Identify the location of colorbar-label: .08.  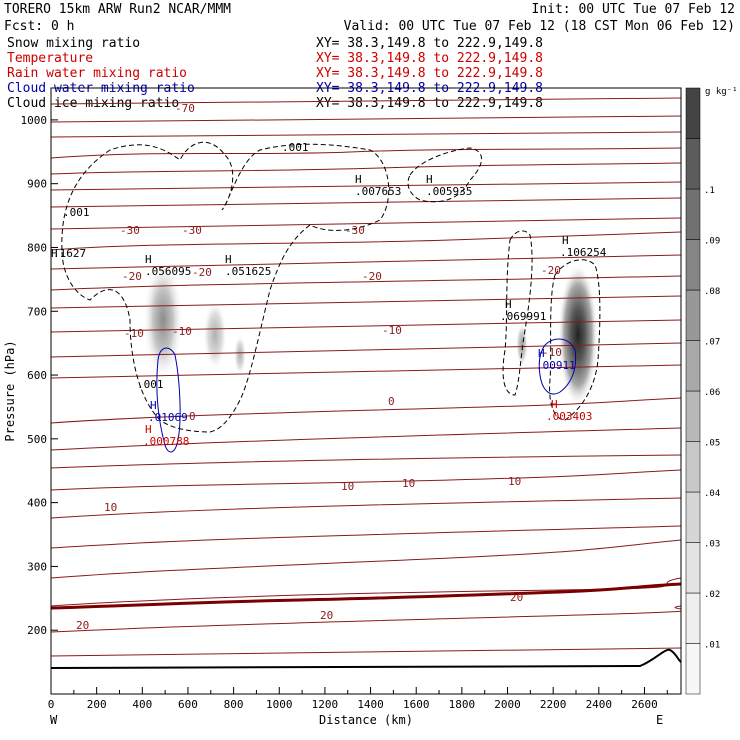
(712, 292).